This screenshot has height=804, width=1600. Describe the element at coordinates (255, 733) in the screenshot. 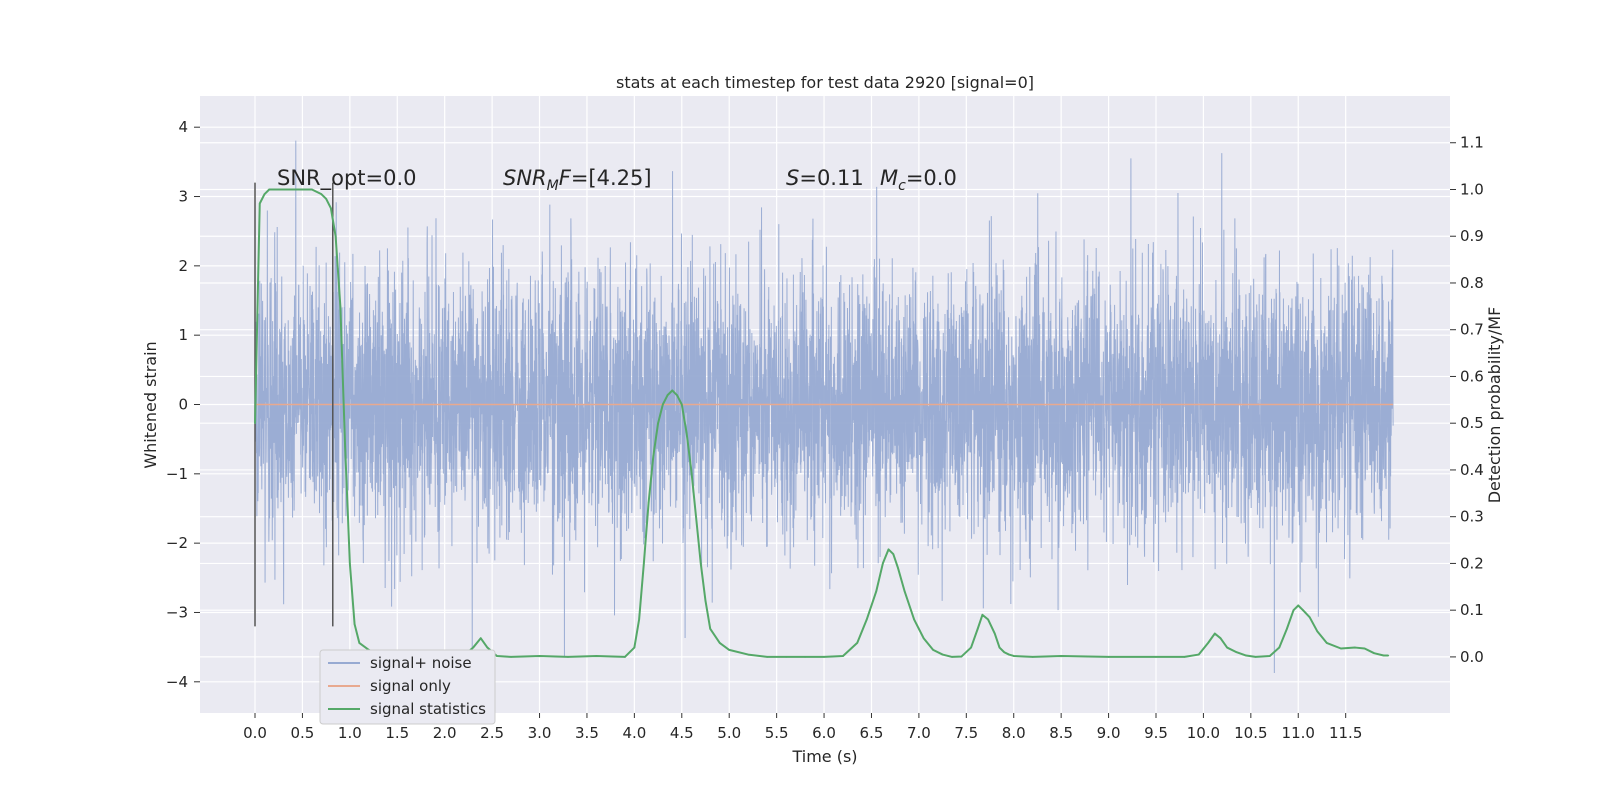

I see `x-tick-label: 0.0` at that location.